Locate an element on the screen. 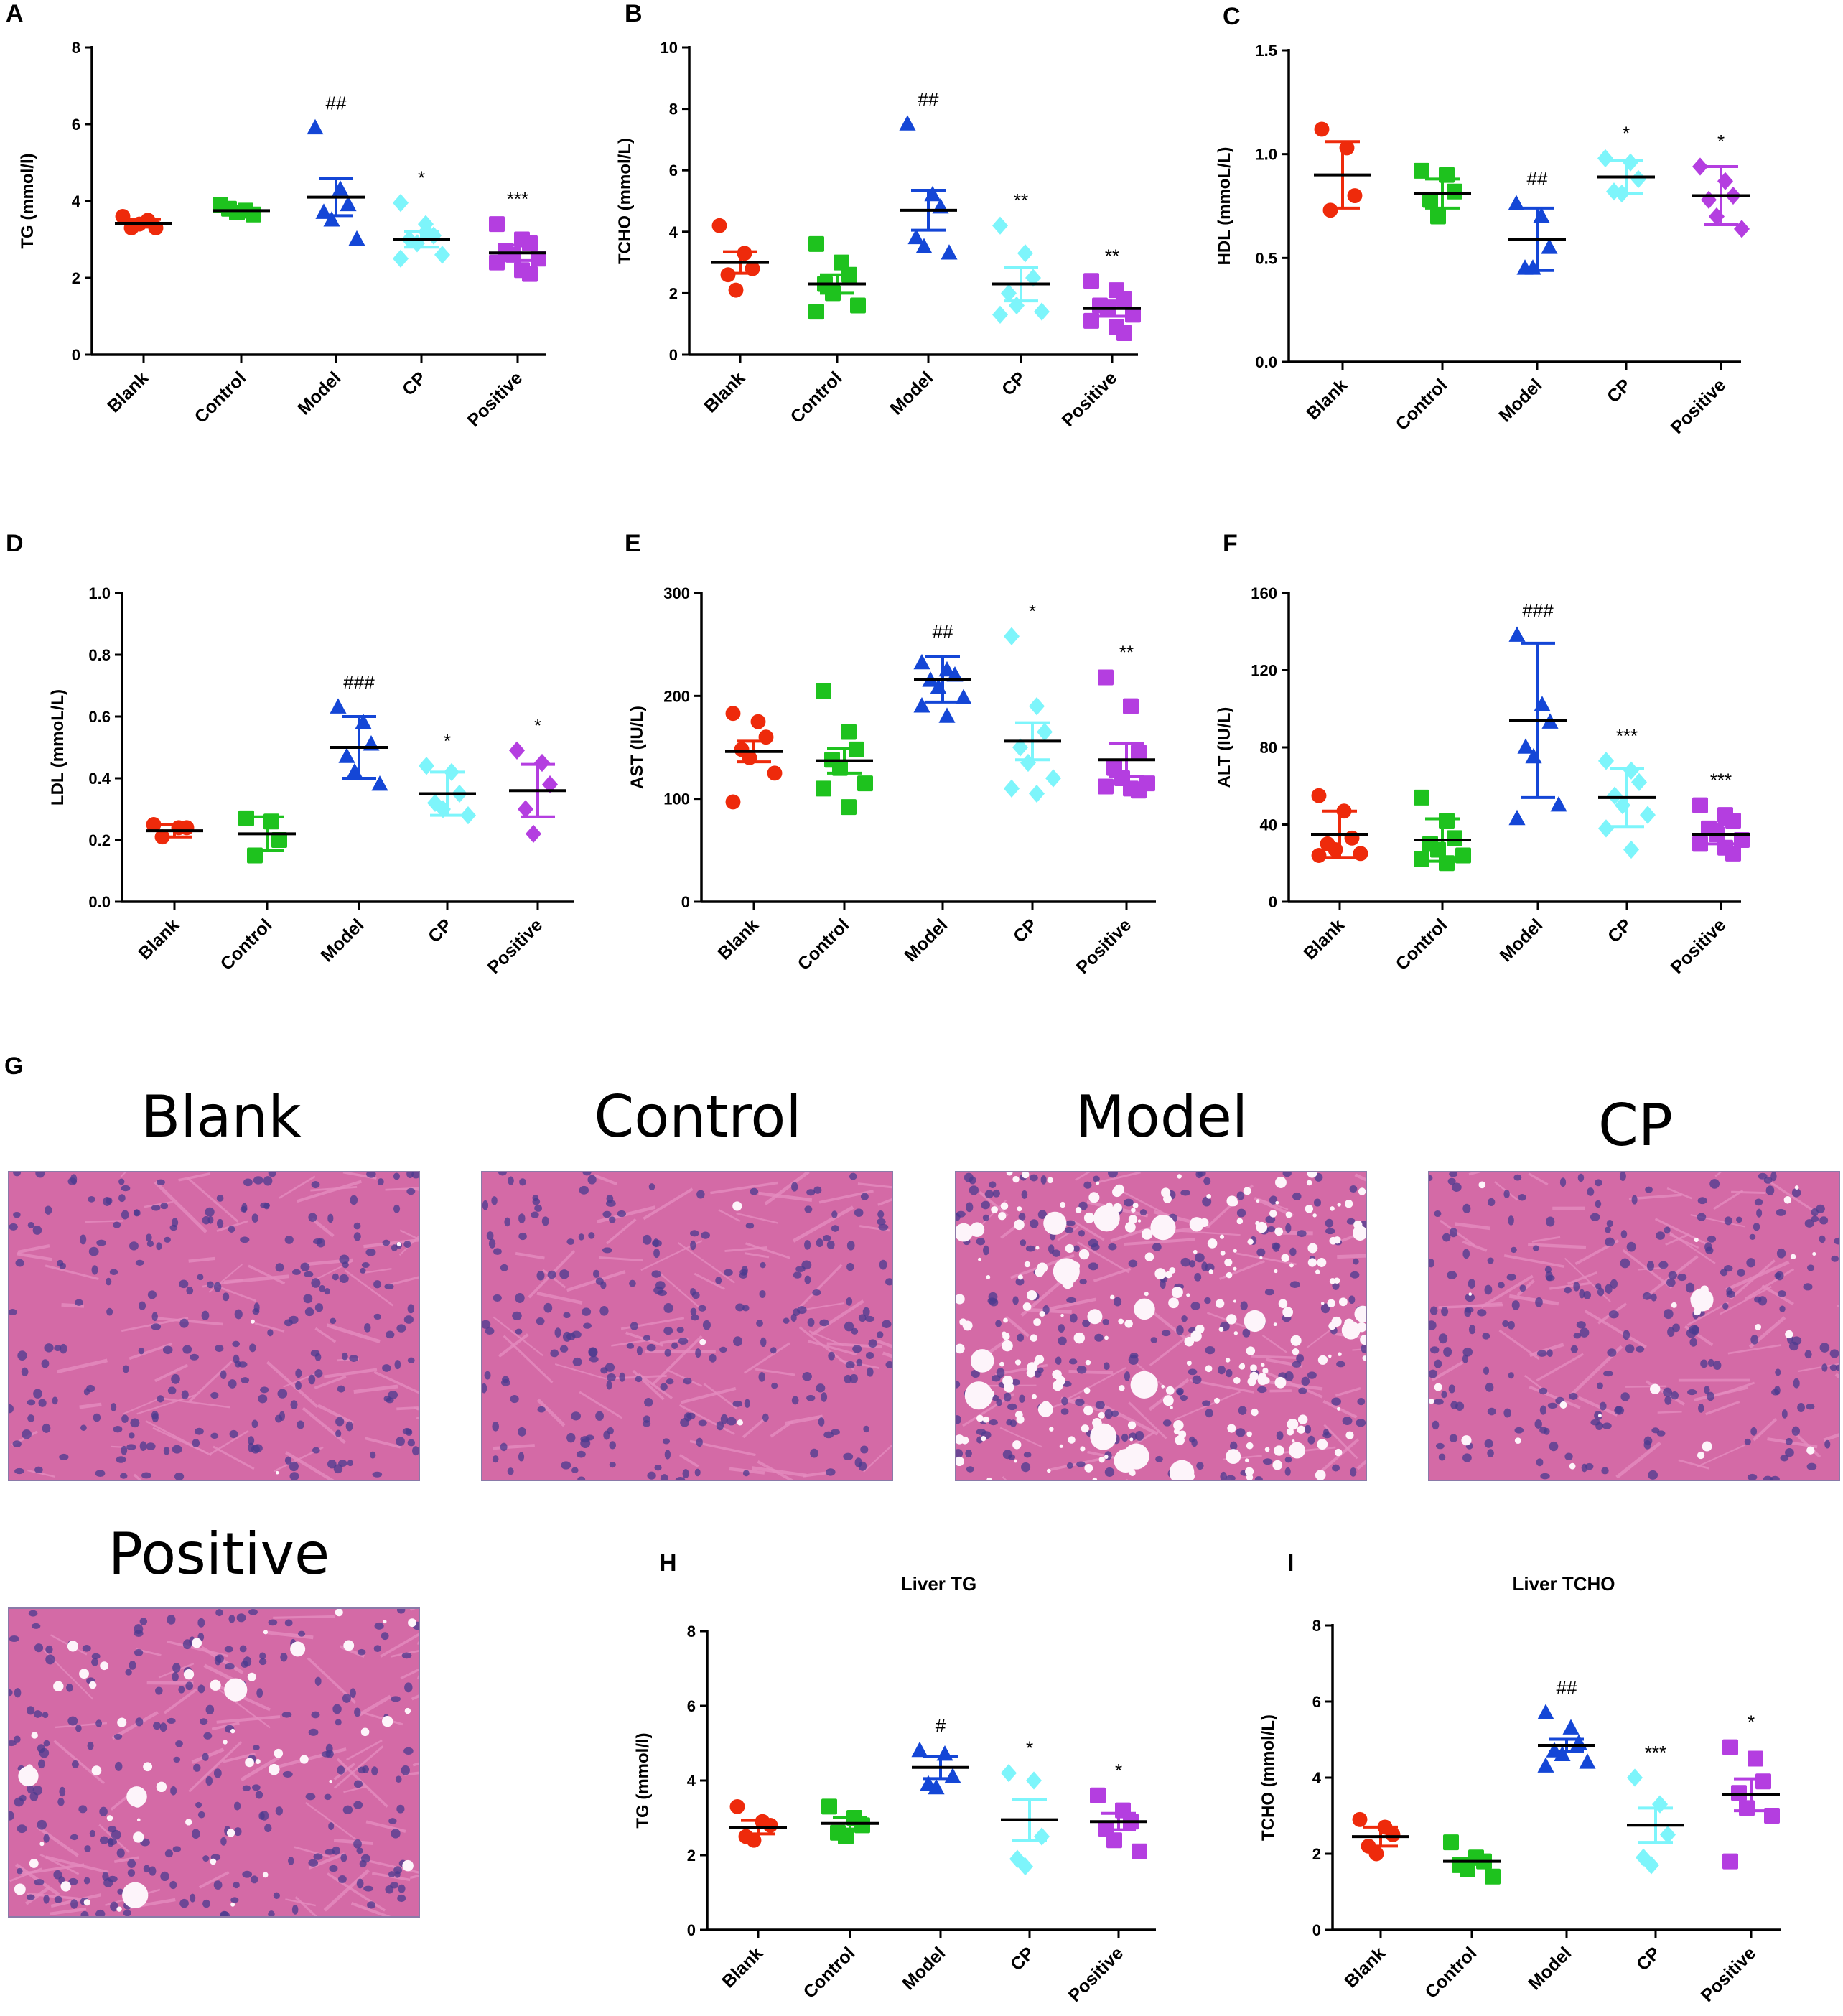 This screenshot has height=2016, width=1843. x-tick-label-blank: Blank is located at coordinates (1326, 399).